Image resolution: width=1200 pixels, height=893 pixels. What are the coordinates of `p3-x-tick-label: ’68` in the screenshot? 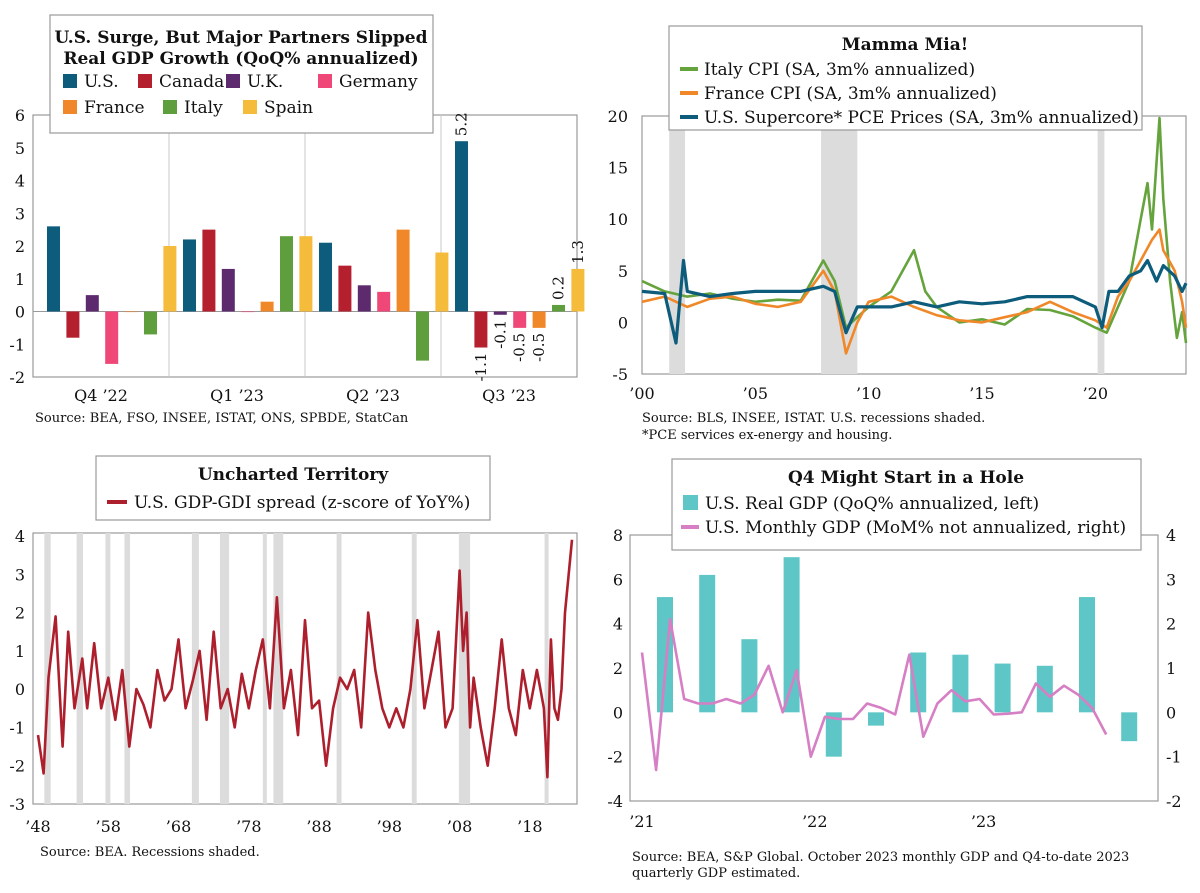 It's located at (178, 826).